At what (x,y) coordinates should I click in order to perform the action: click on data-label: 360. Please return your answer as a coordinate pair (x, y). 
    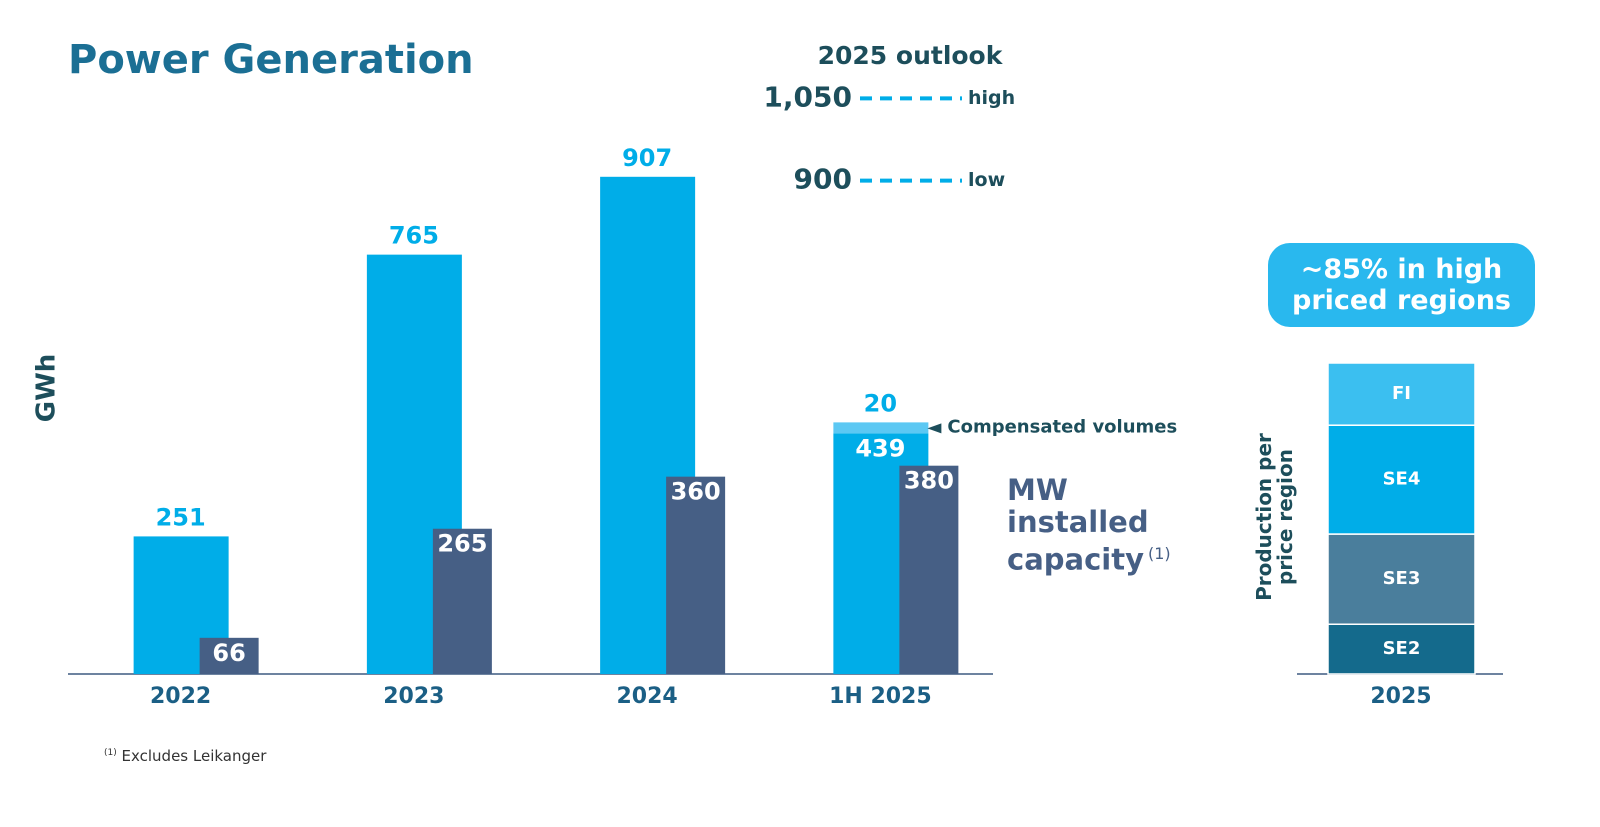
    Looking at the image, I should click on (696, 492).